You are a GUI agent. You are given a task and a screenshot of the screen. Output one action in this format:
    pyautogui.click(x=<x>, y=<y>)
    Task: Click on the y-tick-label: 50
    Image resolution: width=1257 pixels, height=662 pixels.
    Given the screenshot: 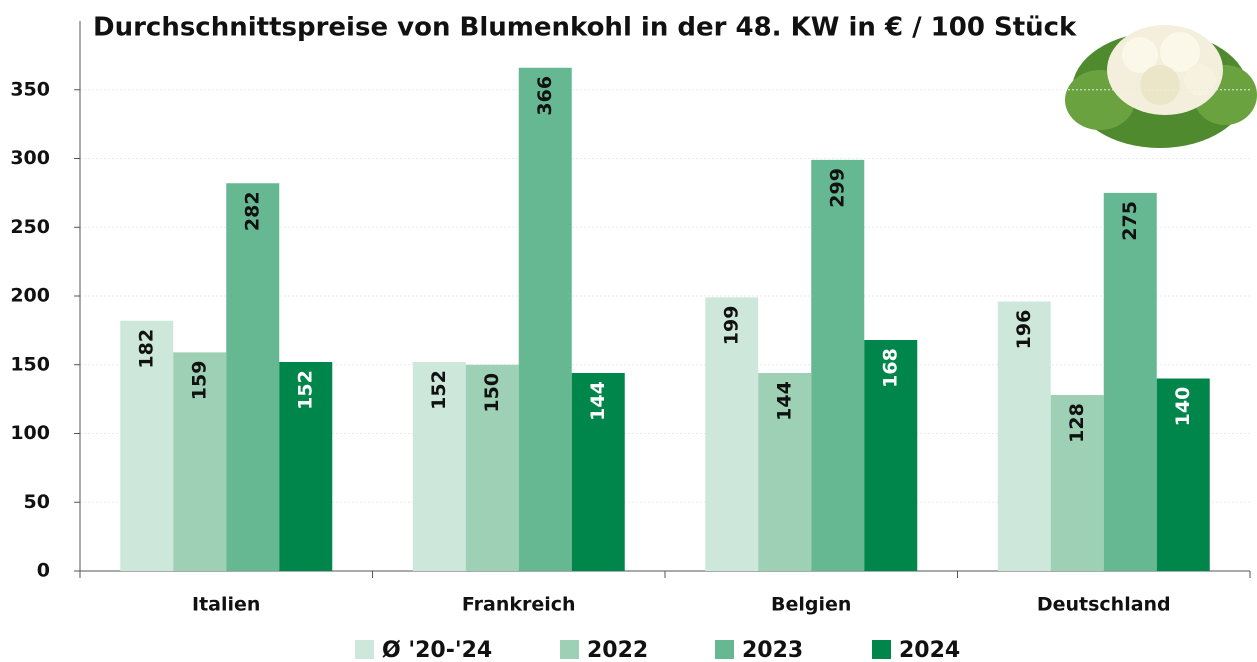 What is the action you would take?
    pyautogui.click(x=37, y=502)
    